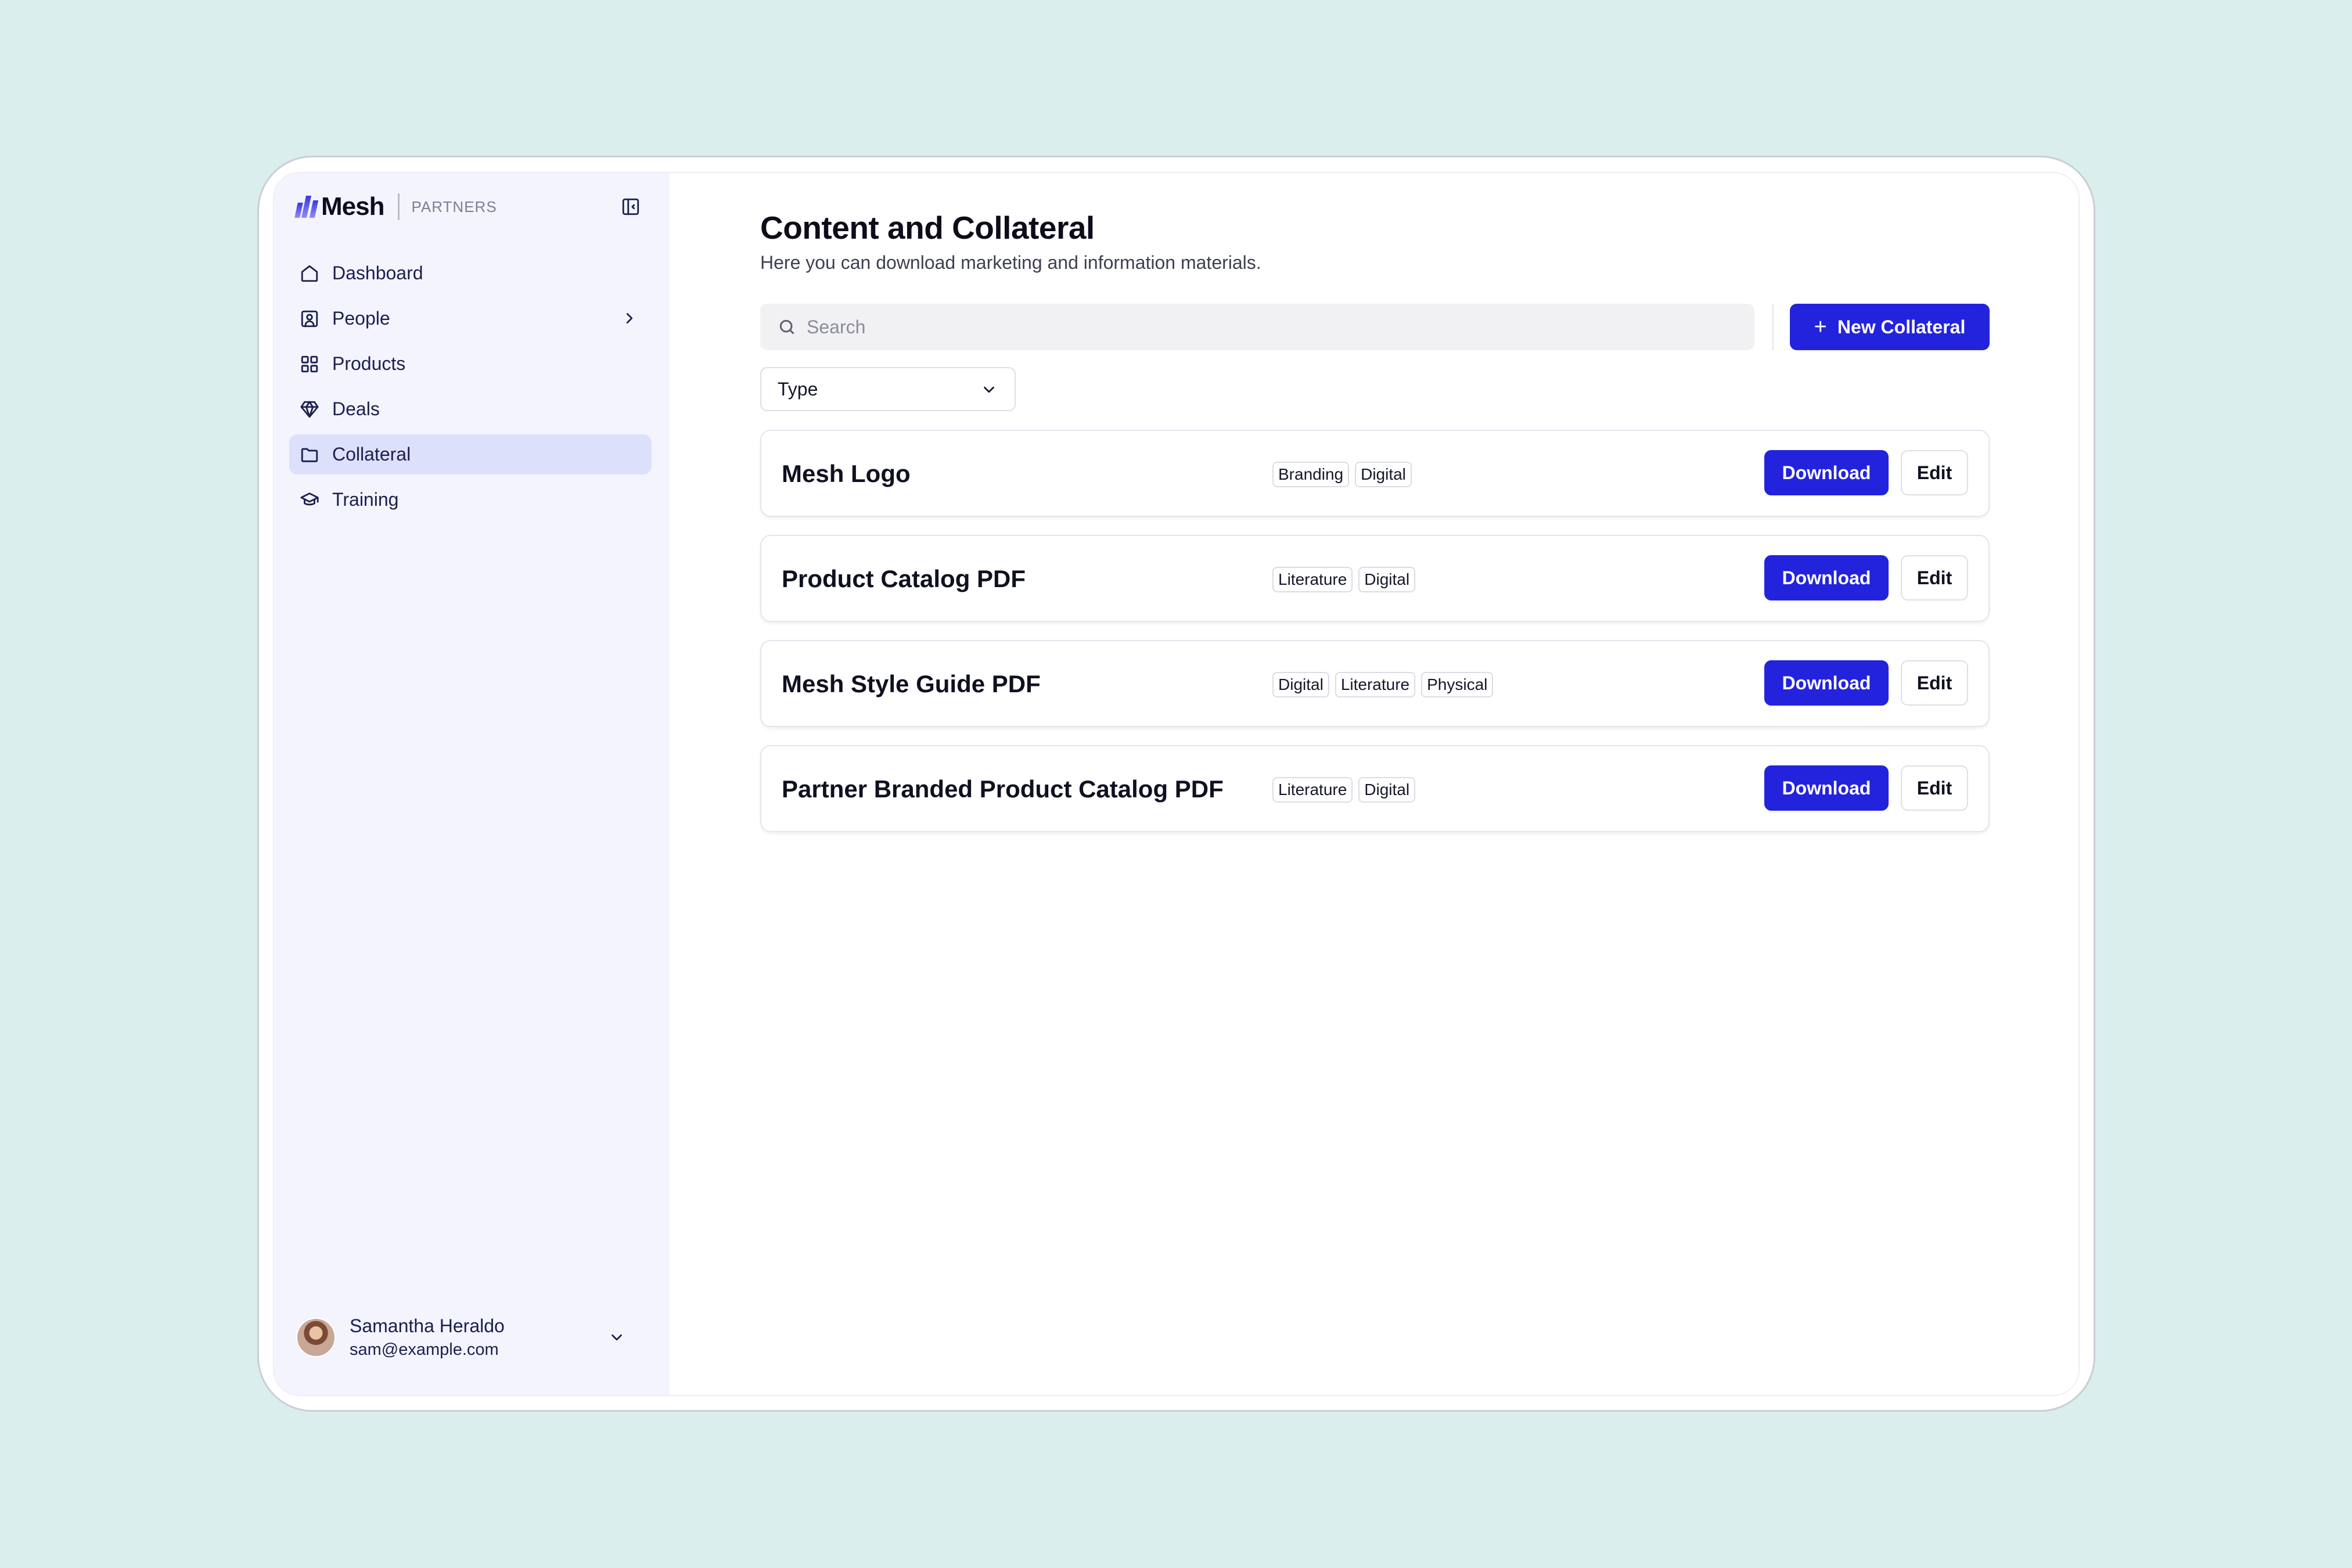  Describe the element at coordinates (310, 319) in the screenshot. I see `user-square-icon` at that location.